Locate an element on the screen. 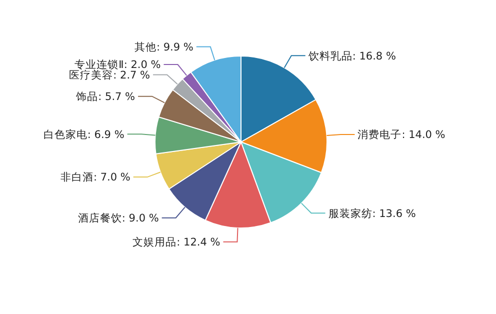 The image size is (496, 314). slice-label: 白色家电: 6.9 % is located at coordinates (83, 134).